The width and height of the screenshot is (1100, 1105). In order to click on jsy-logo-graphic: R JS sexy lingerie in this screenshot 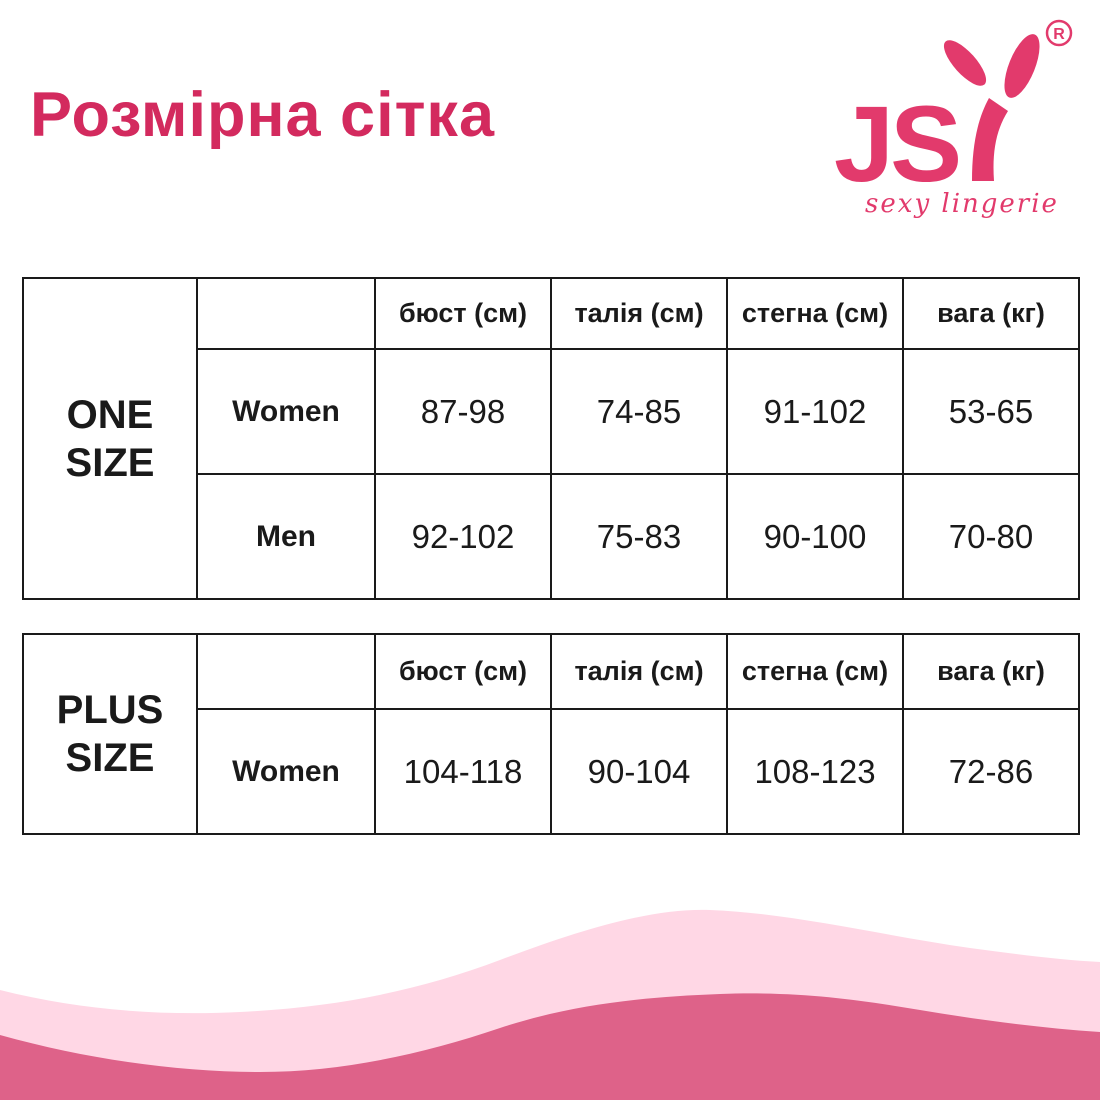, I will do `click(953, 119)`.